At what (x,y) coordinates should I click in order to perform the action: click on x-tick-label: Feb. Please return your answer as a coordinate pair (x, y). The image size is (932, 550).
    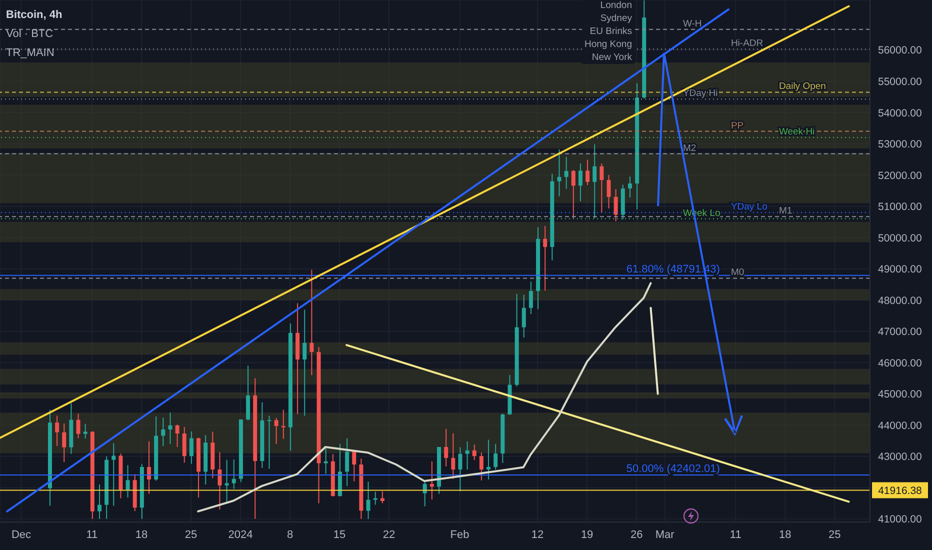
    Looking at the image, I should click on (460, 534).